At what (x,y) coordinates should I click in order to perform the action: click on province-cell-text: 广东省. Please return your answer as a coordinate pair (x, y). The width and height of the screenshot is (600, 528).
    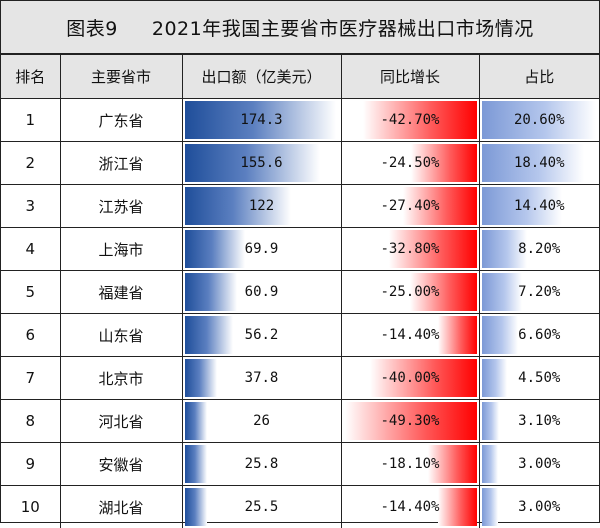
    Looking at the image, I should click on (120, 121).